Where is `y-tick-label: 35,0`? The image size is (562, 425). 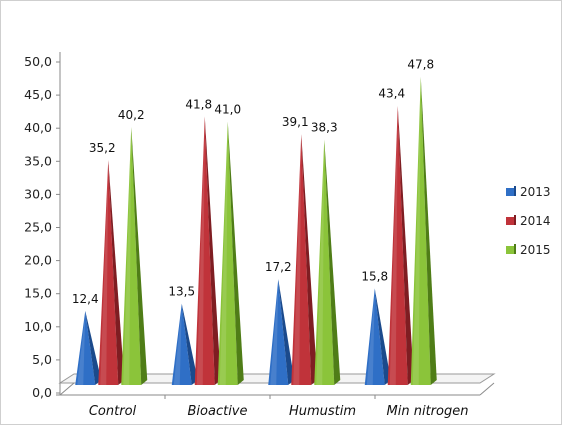
y-tick-label: 35,0 is located at coordinates (38, 160).